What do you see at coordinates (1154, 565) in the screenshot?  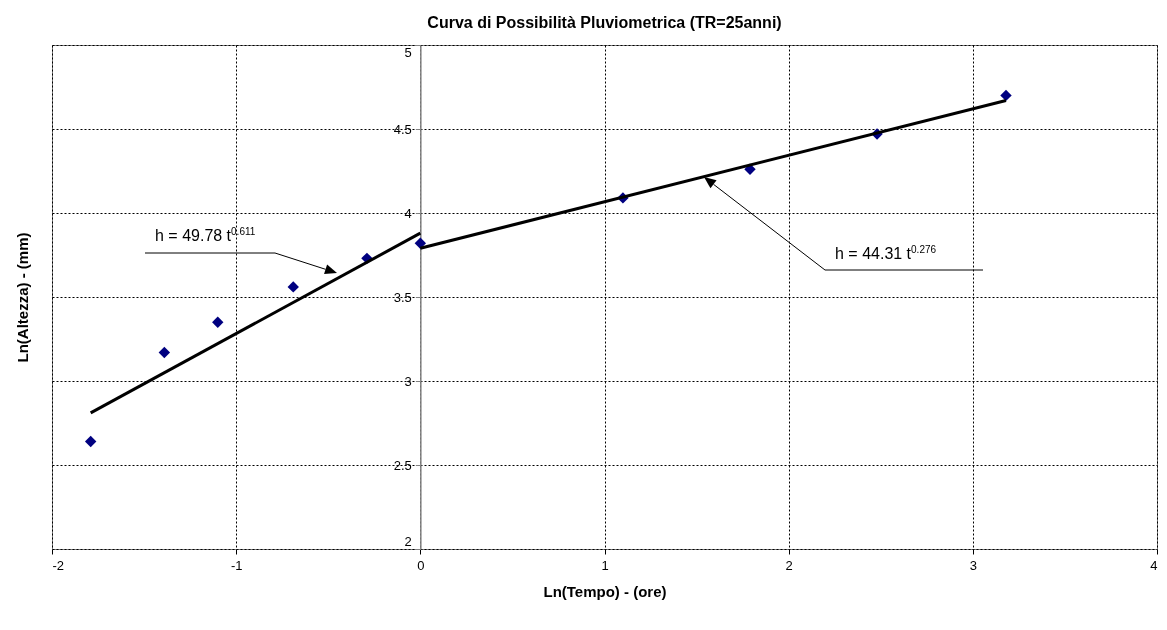 I see `x-tick-label: 4` at bounding box center [1154, 565].